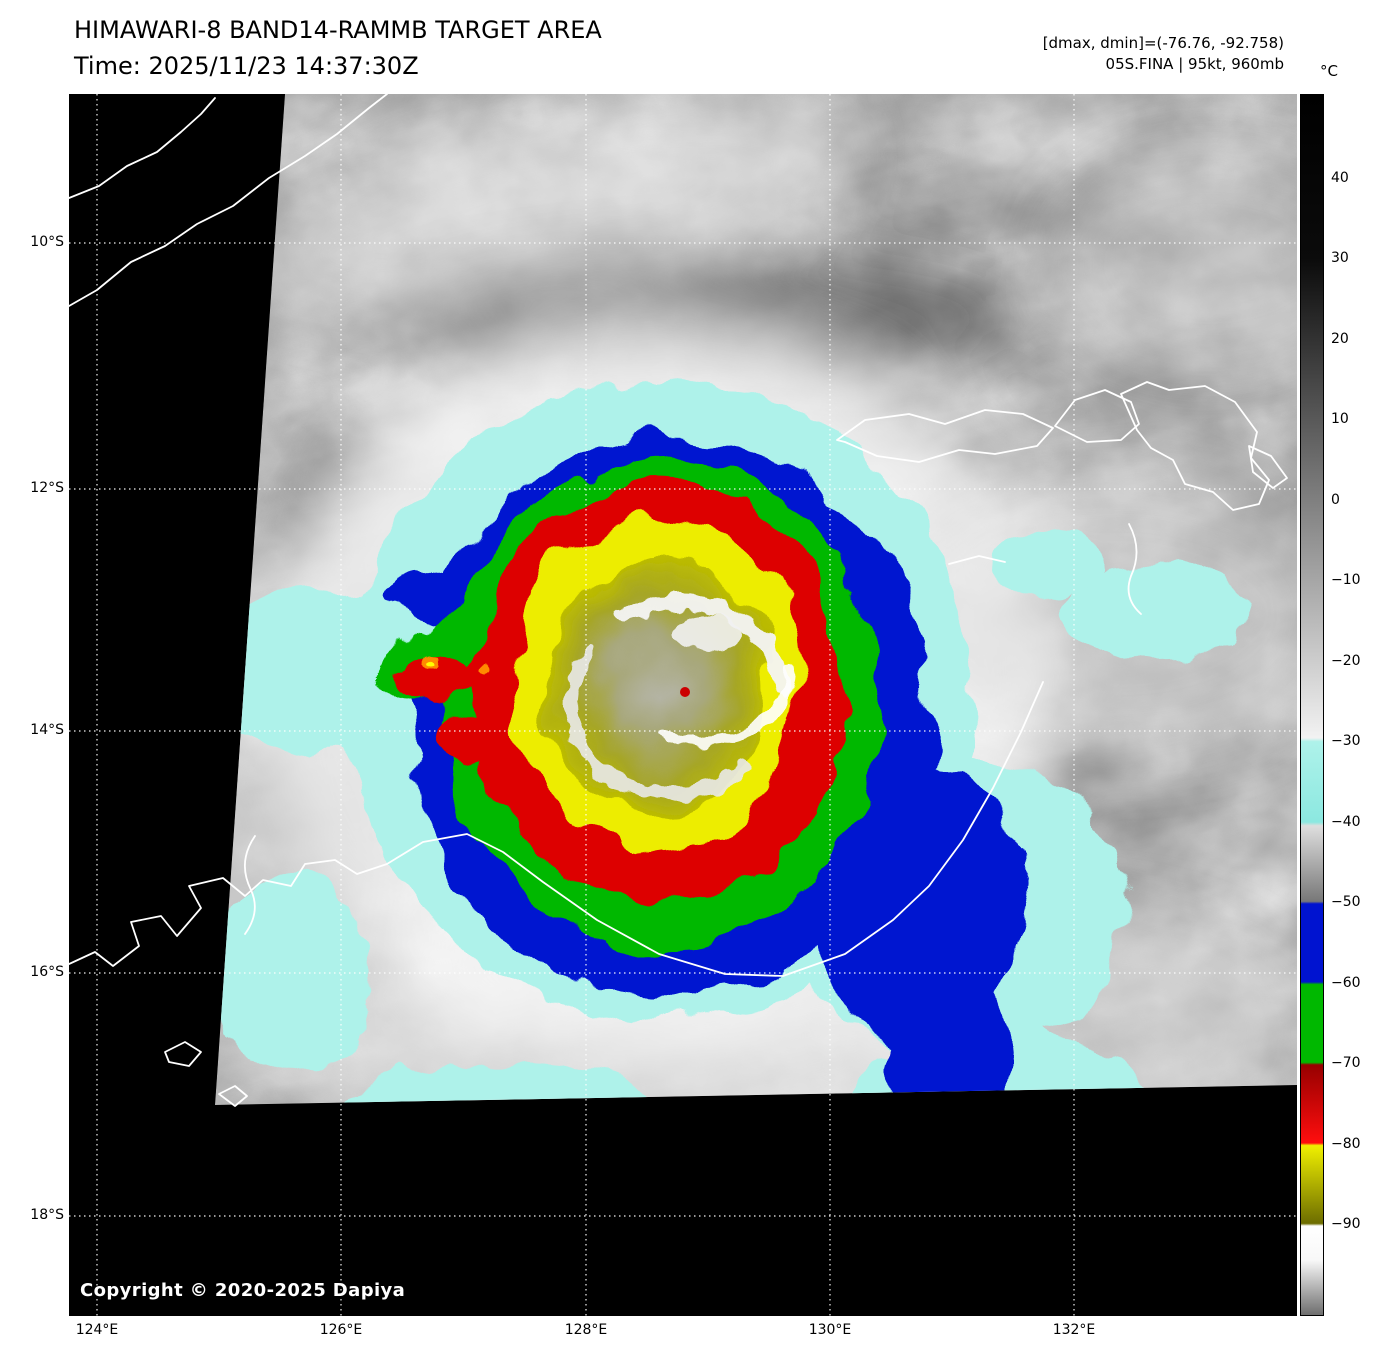 The image size is (1388, 1359). What do you see at coordinates (1346, 902) in the screenshot?
I see `colorbar-tick-label: −50` at bounding box center [1346, 902].